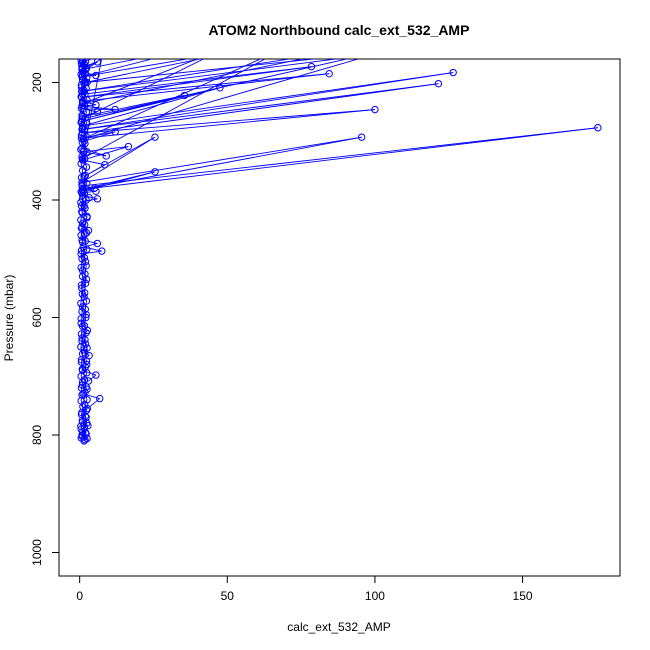 Image resolution: width=650 pixels, height=650 pixels. I want to click on y-tick-label: 400, so click(37, 200).